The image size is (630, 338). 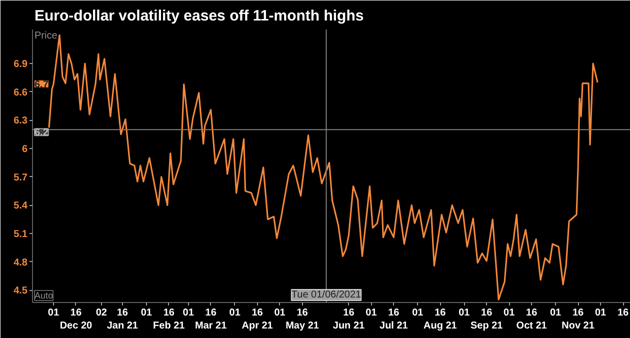 What do you see at coordinates (258, 320) in the screenshot?
I see `x-tick-label: 16 Apr 21` at bounding box center [258, 320].